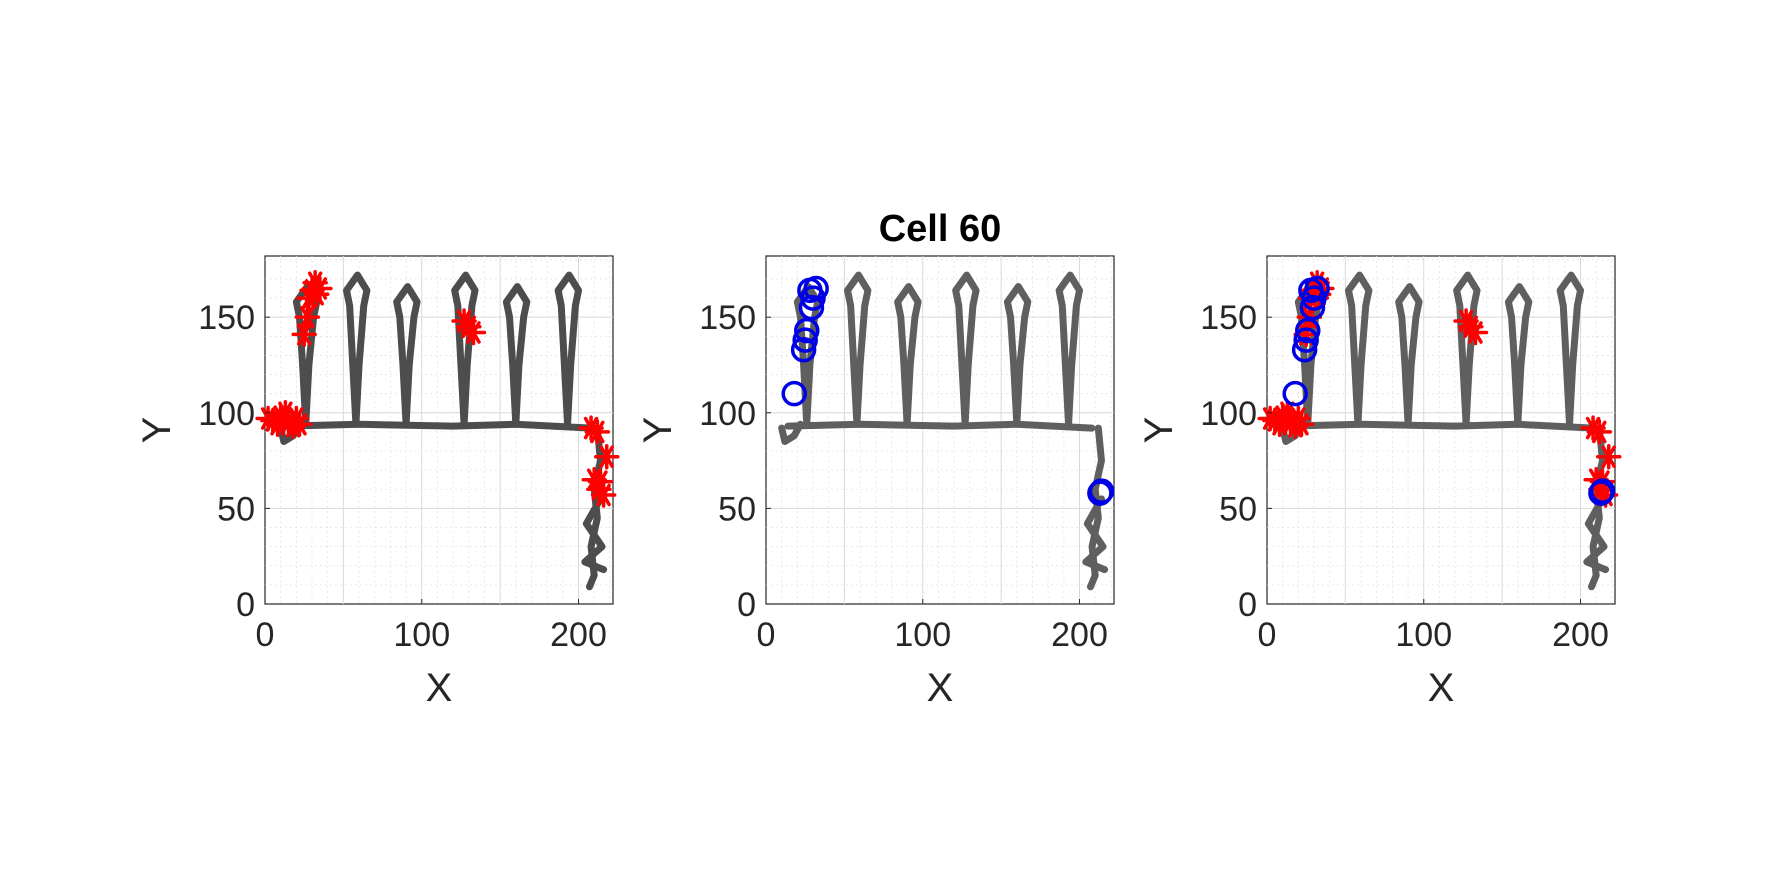 This screenshot has width=1772, height=886. I want to click on panel-right: 0 100 200 0 50 100 150 X Y, so click(1379, 482).